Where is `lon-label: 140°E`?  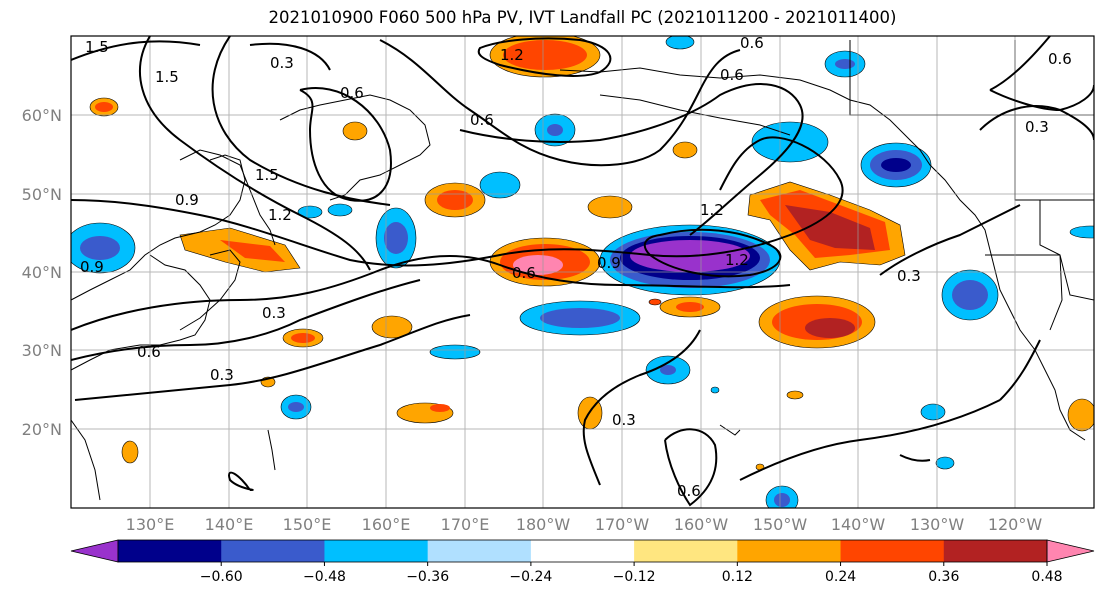 lon-label: 140°E is located at coordinates (229, 524).